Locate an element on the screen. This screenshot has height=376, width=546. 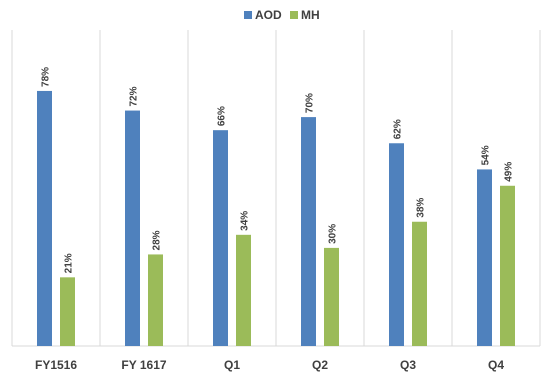
data-label-aod: 78% is located at coordinates (46, 77).